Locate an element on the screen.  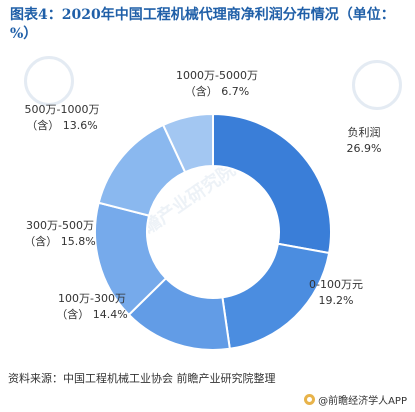
slice-label-value-4: （含） 15.8% is located at coordinates (59, 241).